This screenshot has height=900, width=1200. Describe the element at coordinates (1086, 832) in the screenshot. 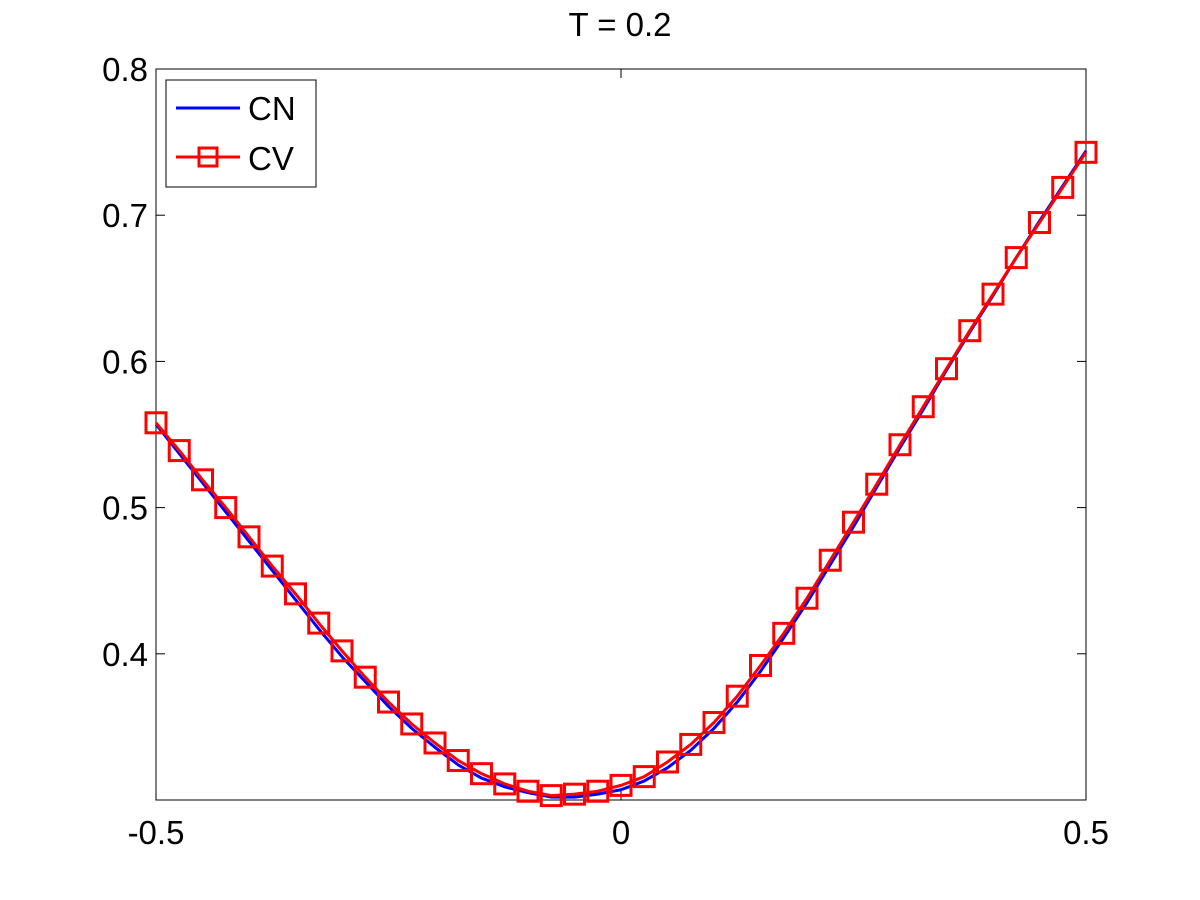

I see `x-tick-label: 0.5` at that location.